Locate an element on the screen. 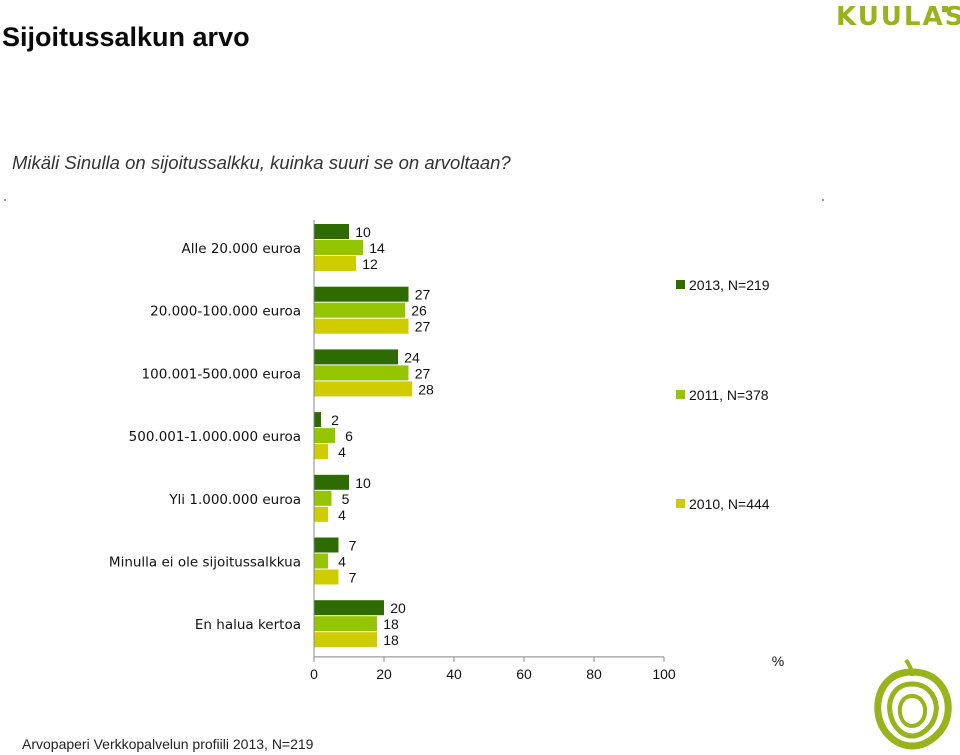 The image size is (960, 755). x-tick-label: 60 is located at coordinates (524, 674).